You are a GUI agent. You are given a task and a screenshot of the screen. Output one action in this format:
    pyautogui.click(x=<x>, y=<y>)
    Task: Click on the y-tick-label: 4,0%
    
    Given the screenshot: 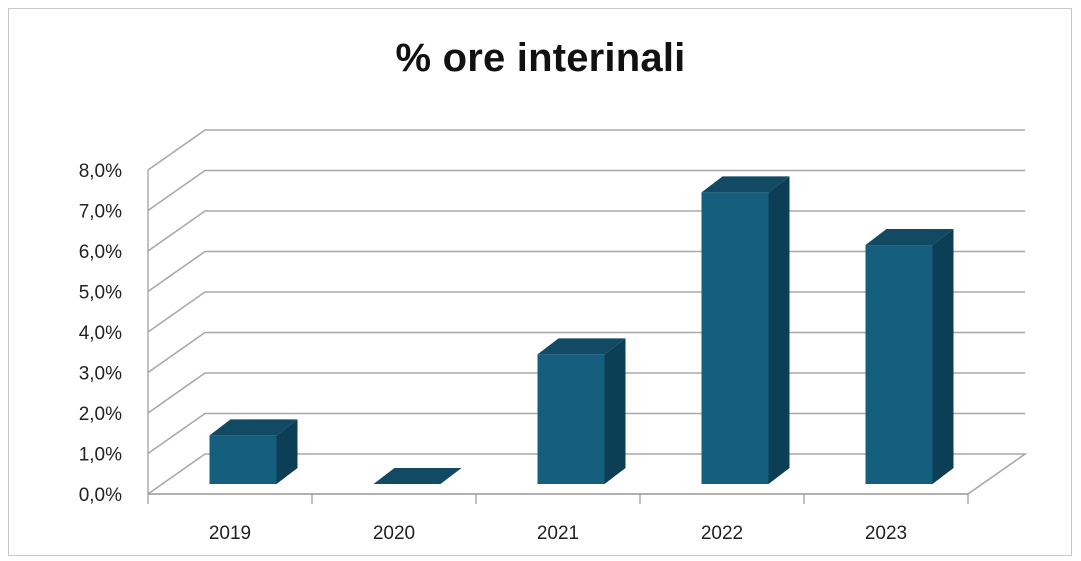 What is the action you would take?
    pyautogui.click(x=100, y=333)
    